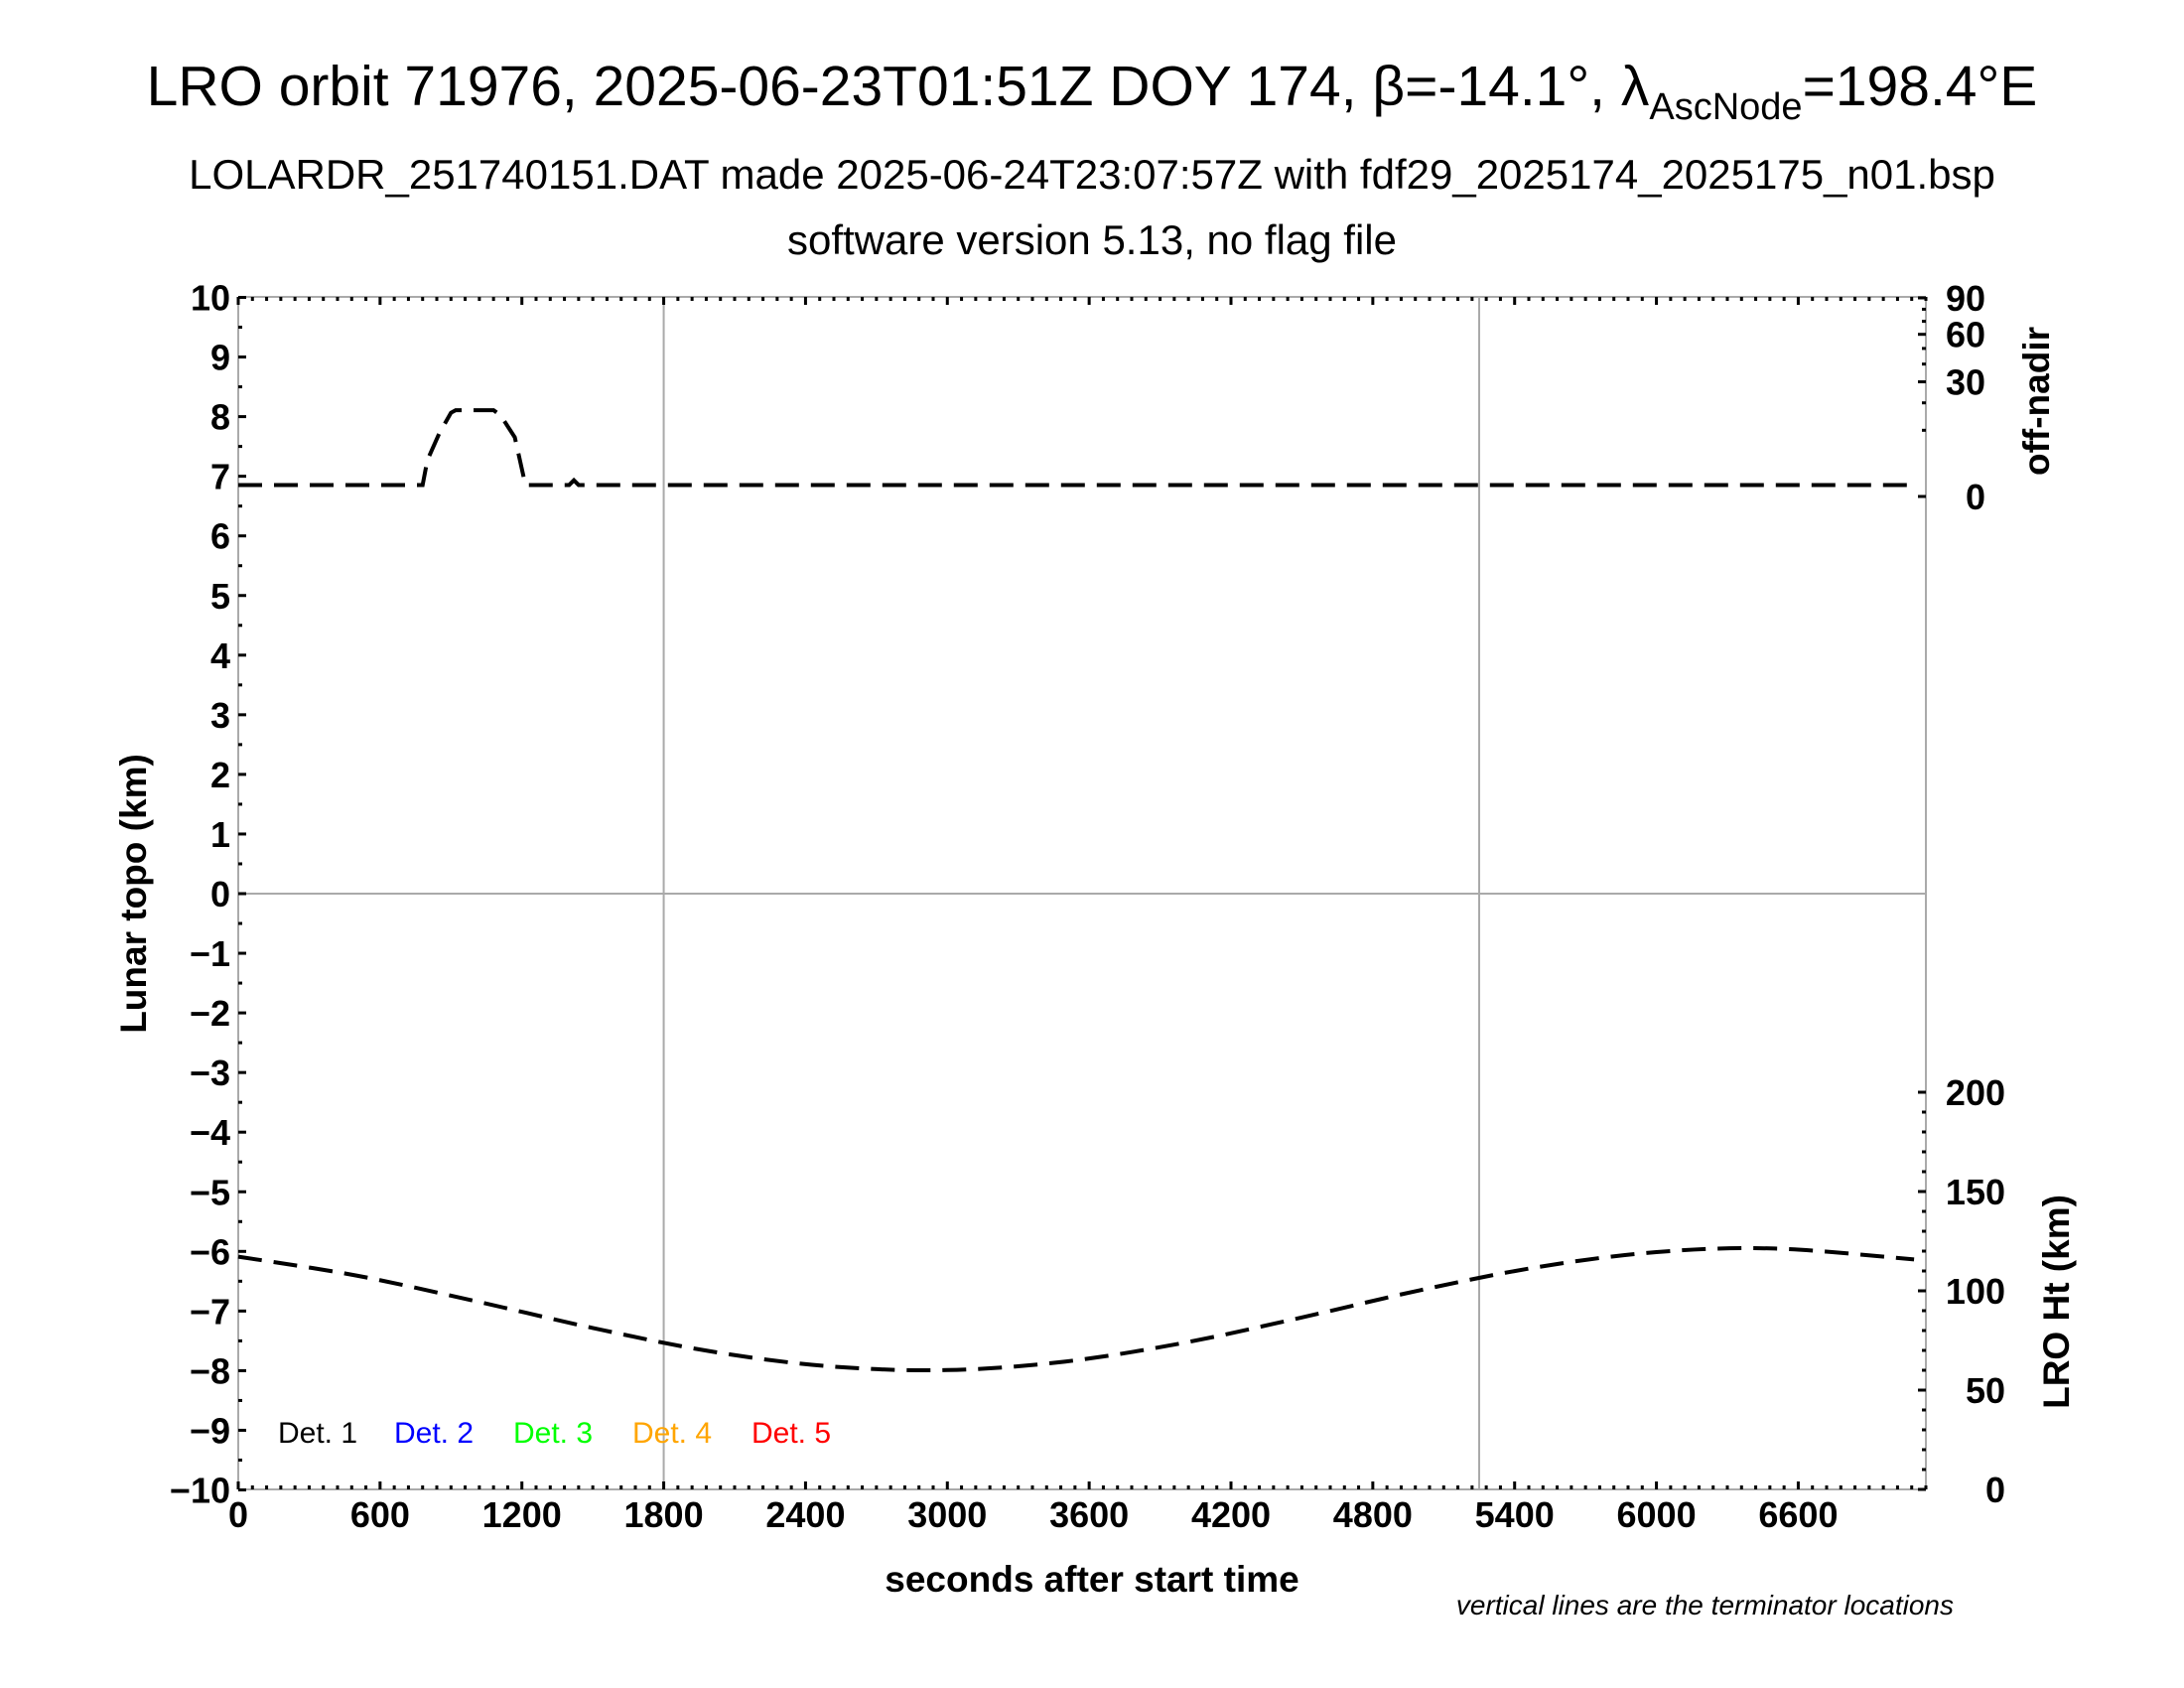 The height and width of the screenshot is (1688, 2184). I want to click on legend-item-det-5: Det. 5, so click(791, 1433).